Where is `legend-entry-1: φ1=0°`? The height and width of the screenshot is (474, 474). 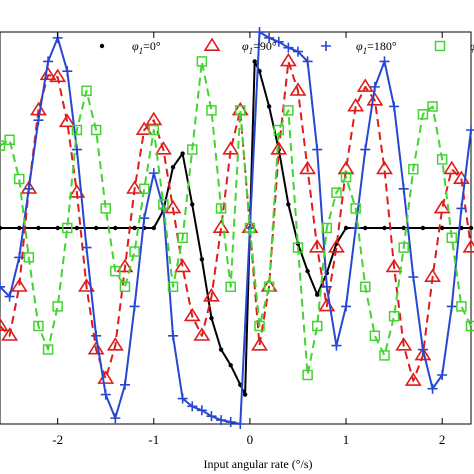 legend-entry-1: φ1=0° is located at coordinates (130, 47).